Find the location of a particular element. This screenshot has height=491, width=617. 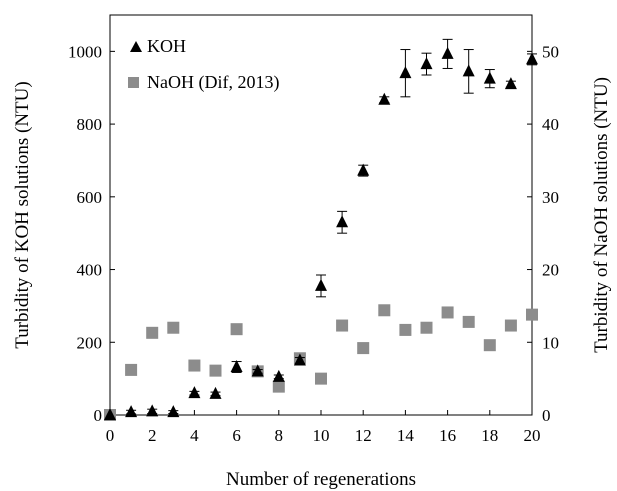

y-left-tick-label: 0 is located at coordinates (98, 415).